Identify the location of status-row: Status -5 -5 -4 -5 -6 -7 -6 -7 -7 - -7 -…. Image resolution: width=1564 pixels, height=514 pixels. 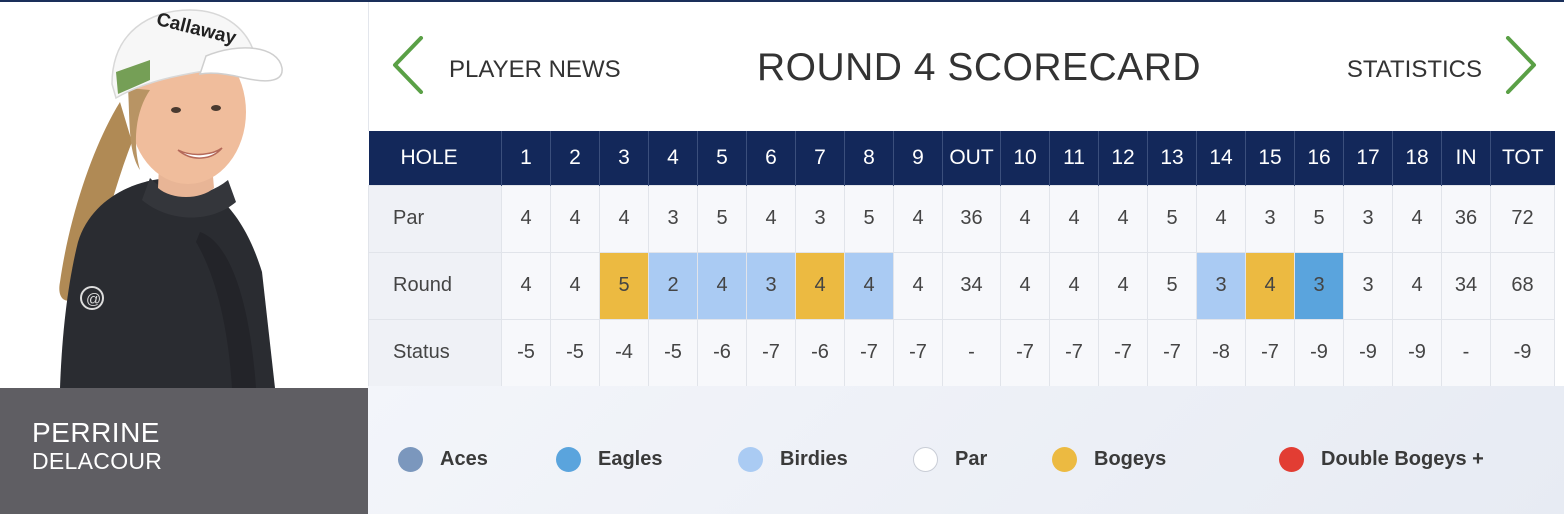
(961, 352).